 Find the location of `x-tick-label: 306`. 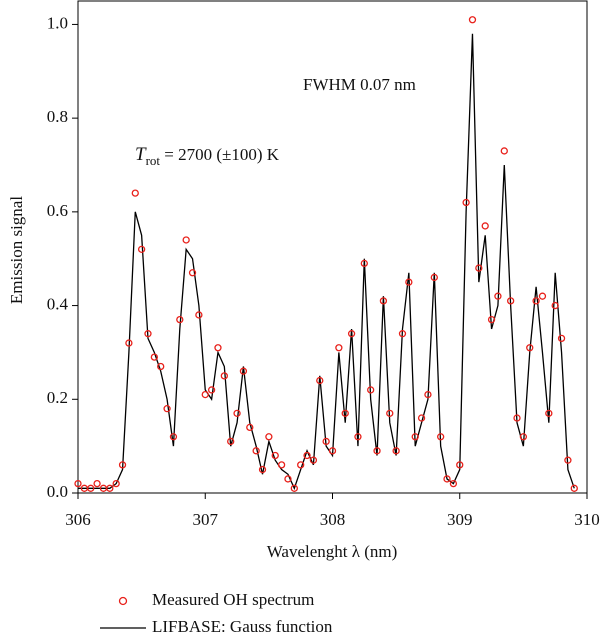

x-tick-label: 306 is located at coordinates (78, 519).